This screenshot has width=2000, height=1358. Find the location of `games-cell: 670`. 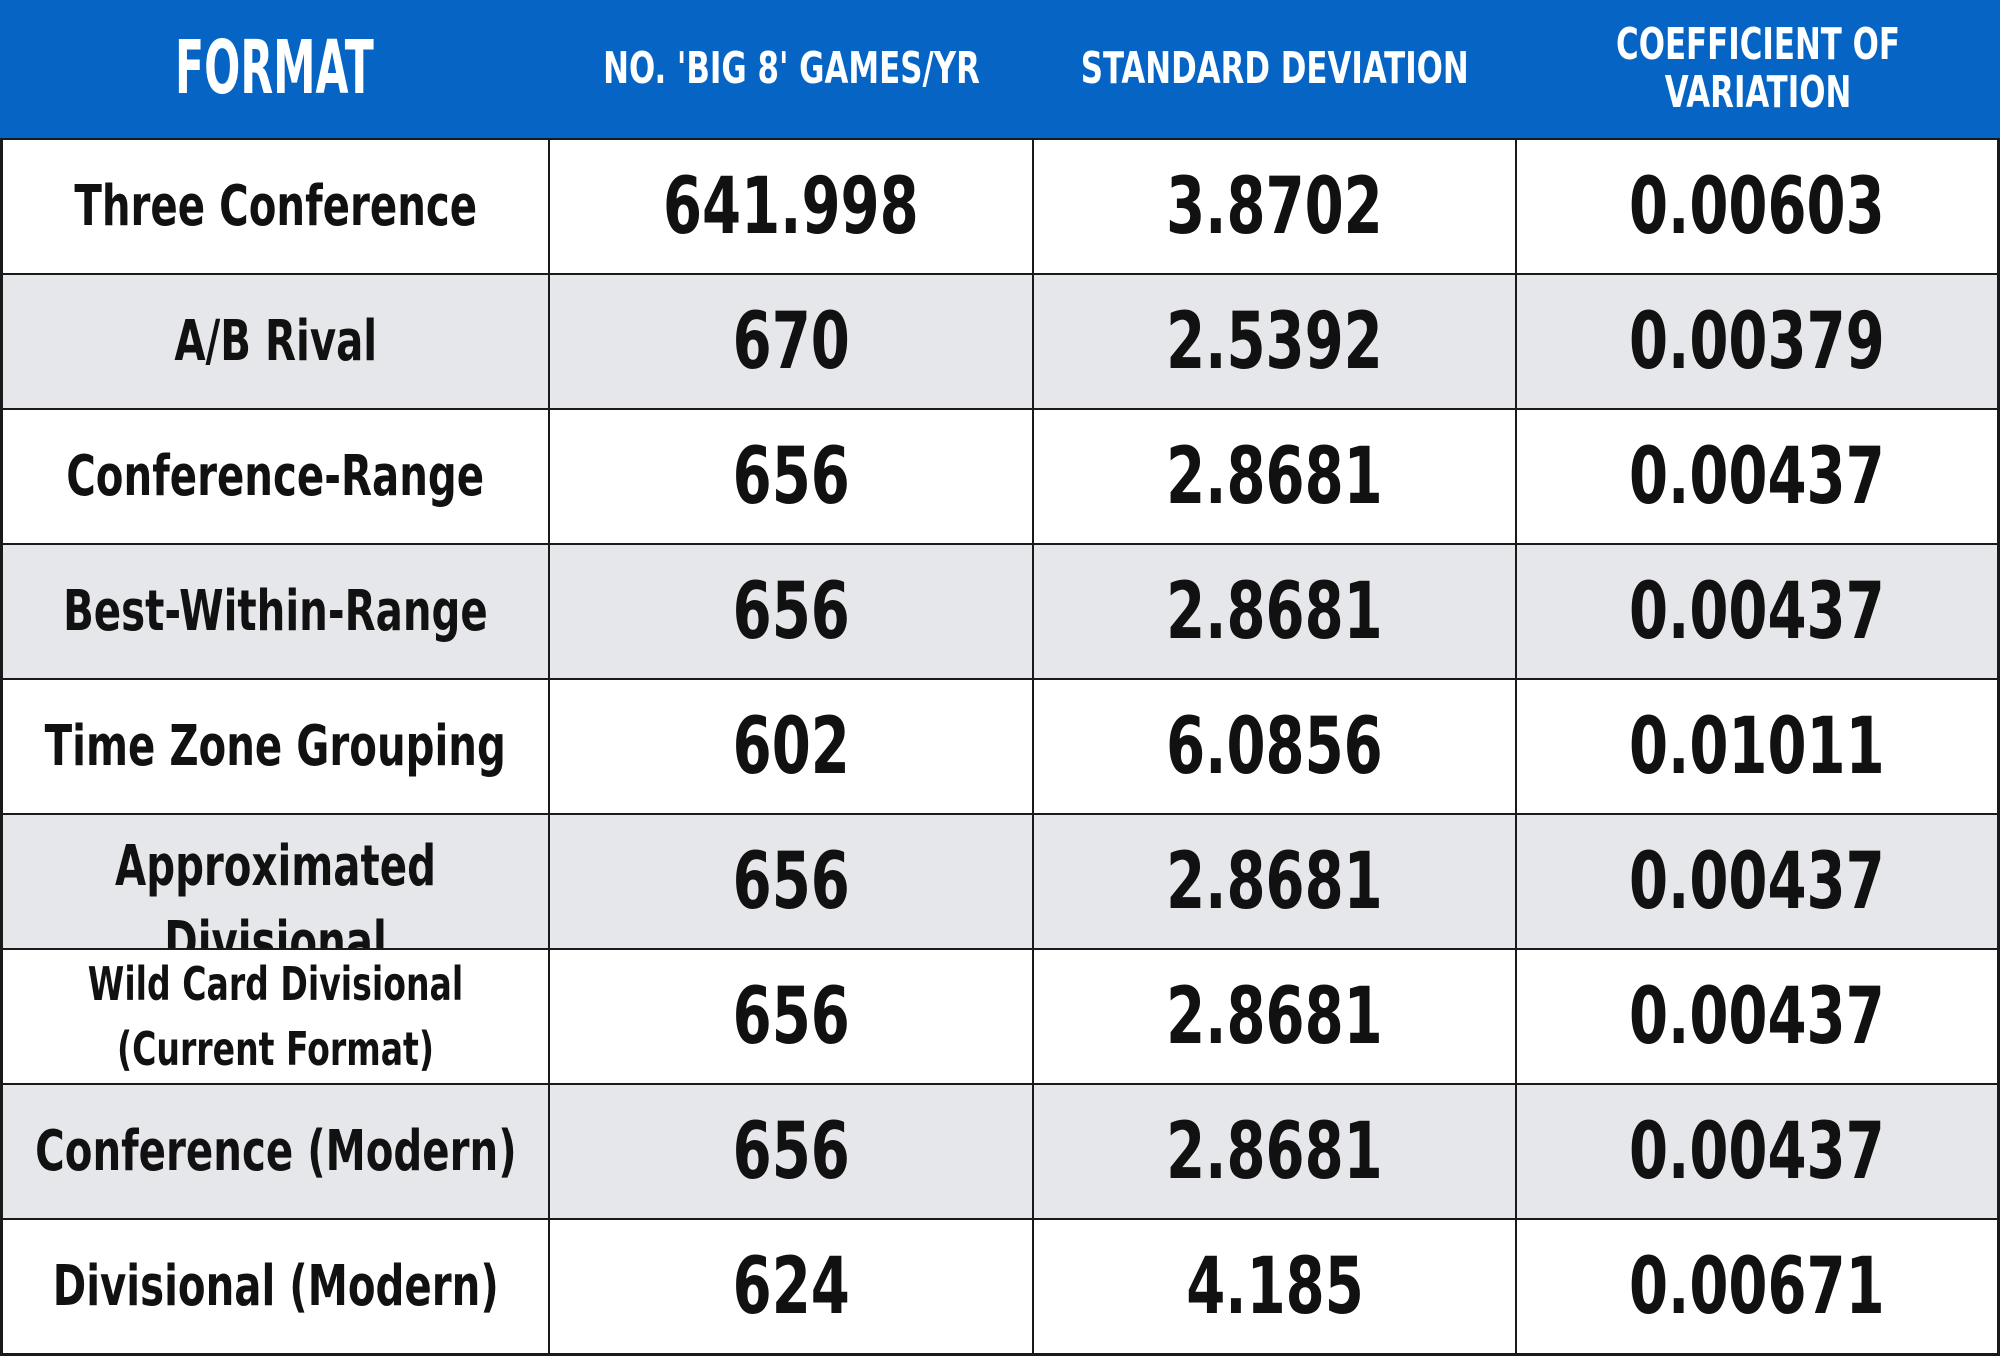

games-cell: 670 is located at coordinates (792, 341).